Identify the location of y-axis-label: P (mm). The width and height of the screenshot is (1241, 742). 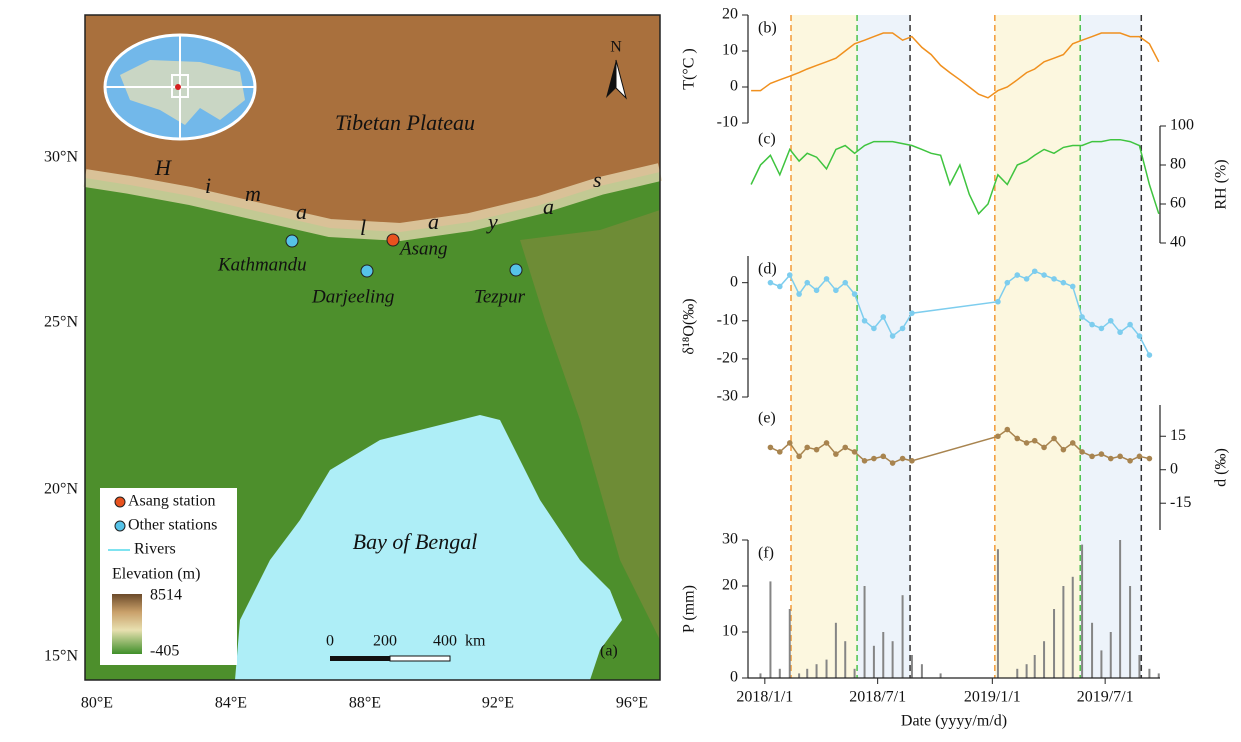
(689, 609).